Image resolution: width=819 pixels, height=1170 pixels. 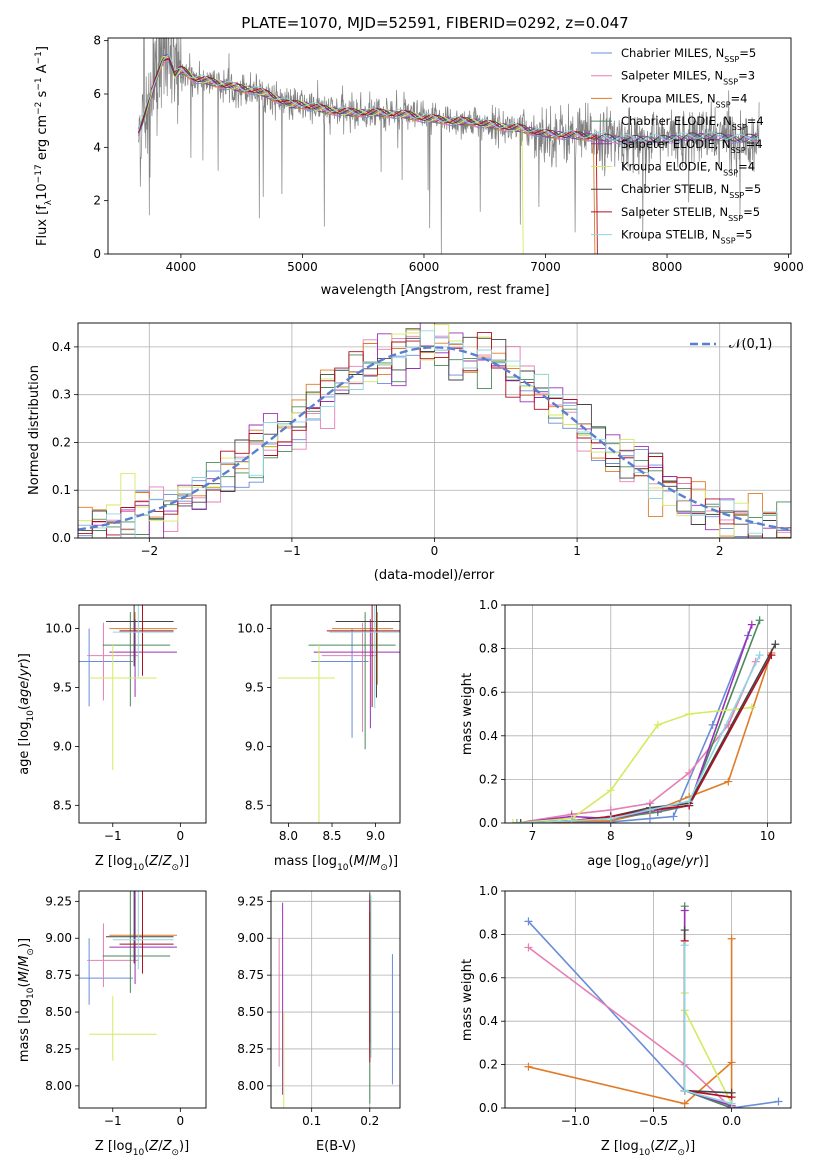 I want to click on plot-area-mass-vs-ebv, so click(x=335, y=1000).